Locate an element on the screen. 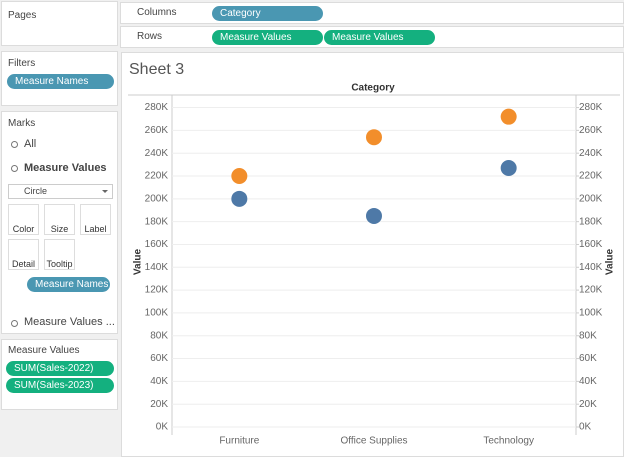 The width and height of the screenshot is (624, 457). y-tick-label: 100K is located at coordinates (157, 313).